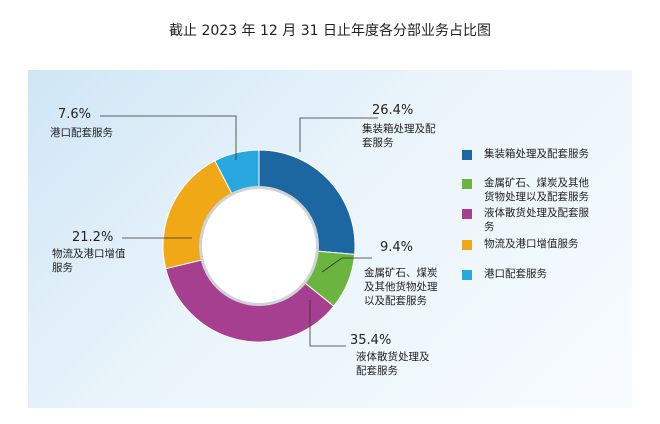 The image size is (660, 424). Describe the element at coordinates (397, 247) in the screenshot. I see `data-label: 9.4%` at that location.